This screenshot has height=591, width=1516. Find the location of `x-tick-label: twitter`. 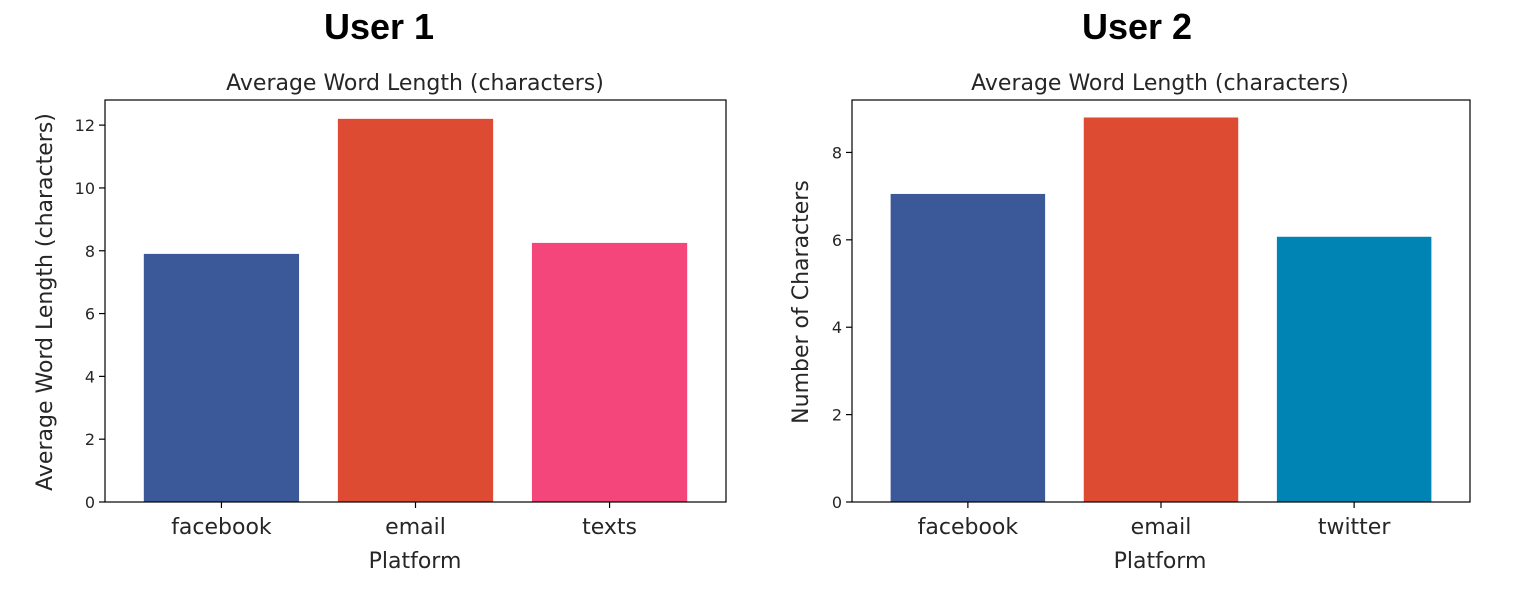

x-tick-label: twitter is located at coordinates (1355, 527).